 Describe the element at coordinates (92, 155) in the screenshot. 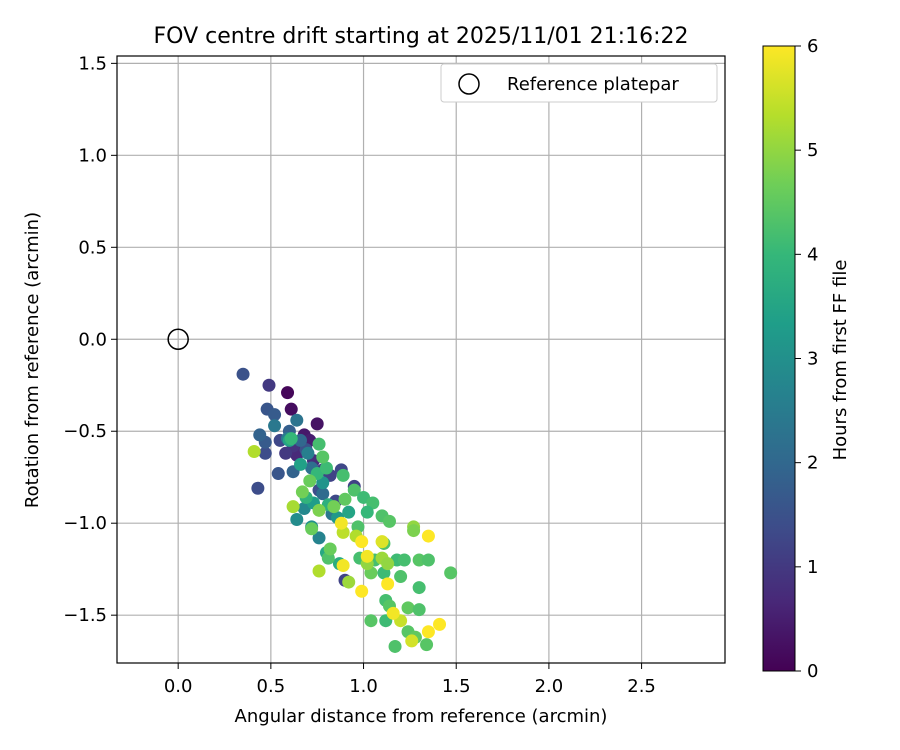

I see `y-tick-label: 1.0` at that location.